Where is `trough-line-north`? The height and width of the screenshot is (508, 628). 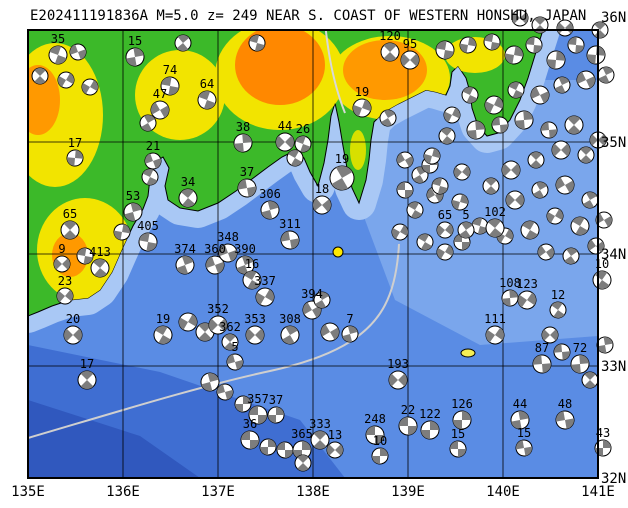 trough-line-north is located at coordinates (335, 72).